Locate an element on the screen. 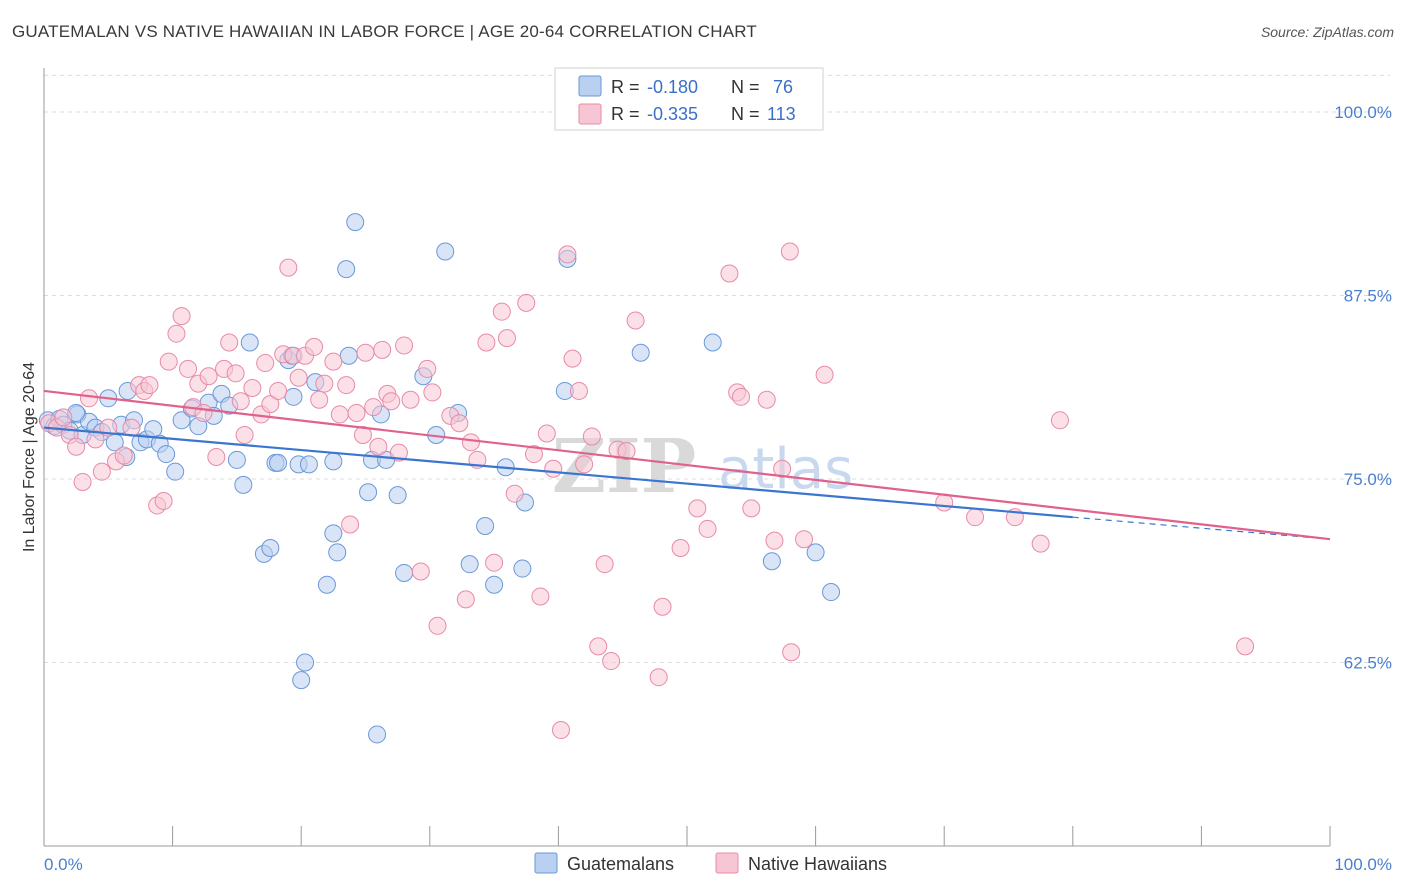 The height and width of the screenshot is (892, 1406). y-tick-label: 62.5% is located at coordinates (1368, 663).